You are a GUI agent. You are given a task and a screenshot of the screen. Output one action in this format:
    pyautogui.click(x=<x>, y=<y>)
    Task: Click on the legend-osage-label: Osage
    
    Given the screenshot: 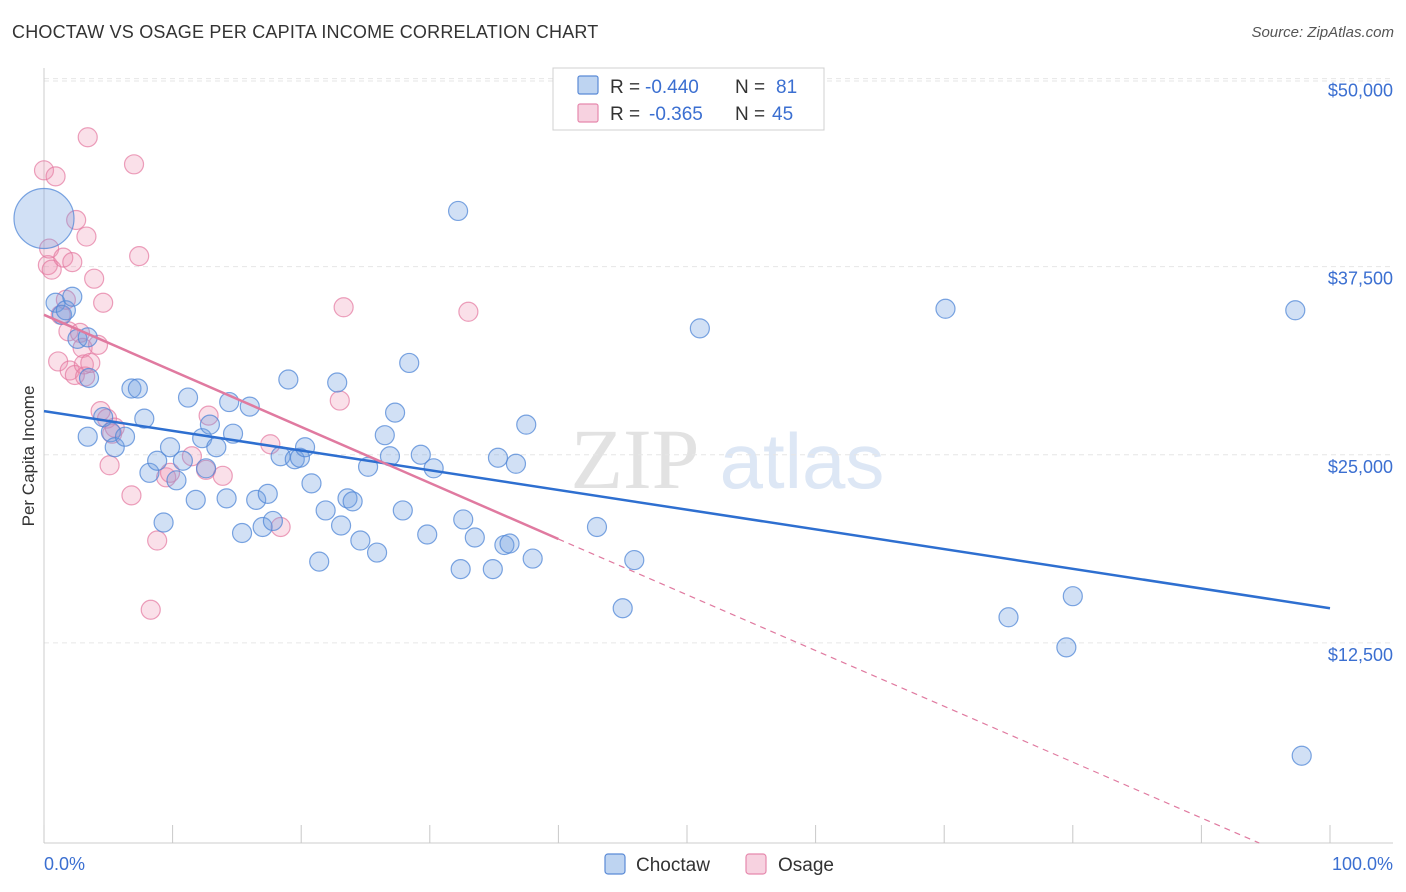 What is the action you would take?
    pyautogui.click(x=806, y=865)
    